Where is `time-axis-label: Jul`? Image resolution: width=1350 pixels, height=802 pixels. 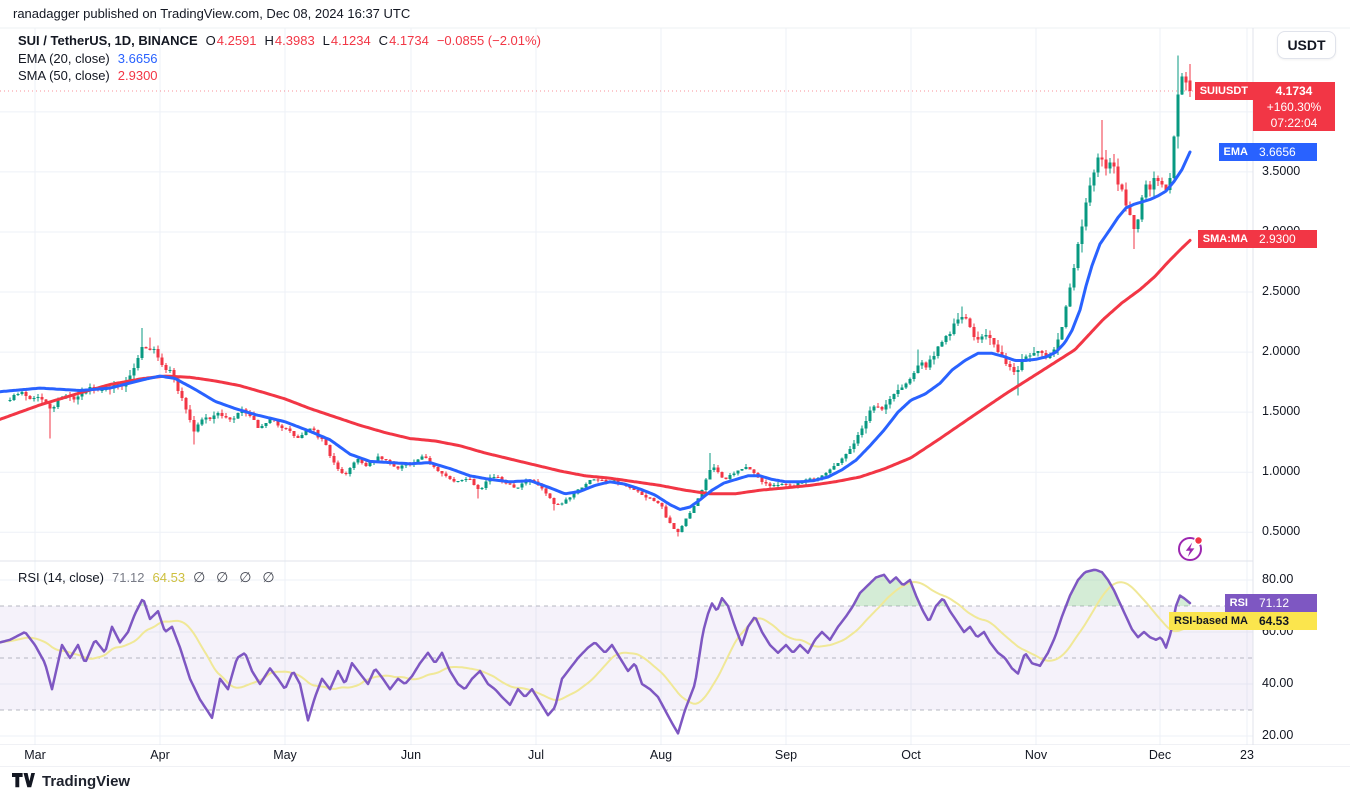 time-axis-label: Jul is located at coordinates (536, 755).